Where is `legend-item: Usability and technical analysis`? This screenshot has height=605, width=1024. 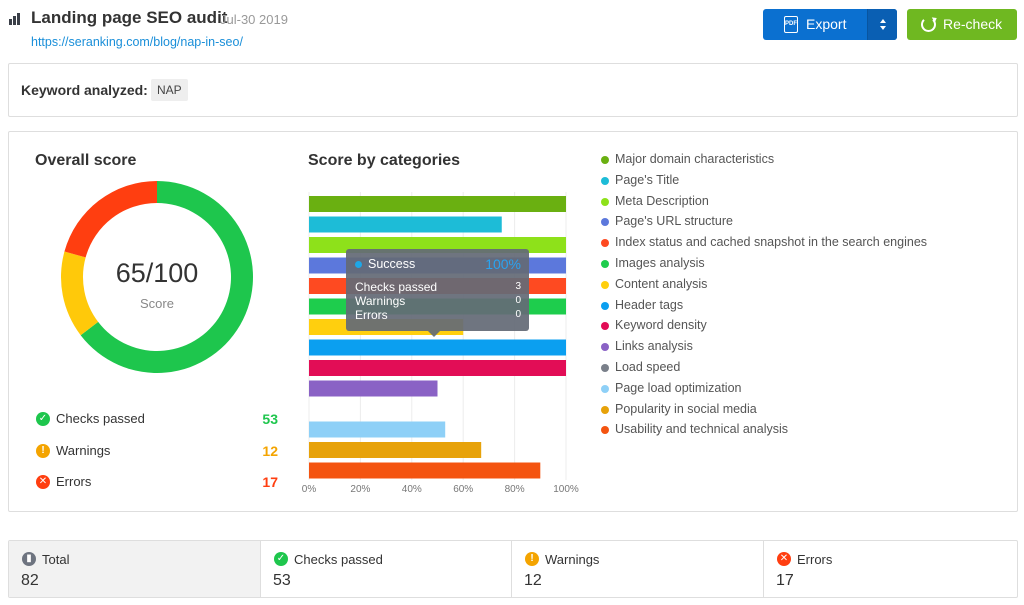
legend-item: Usability and technical analysis is located at coordinates (781, 431).